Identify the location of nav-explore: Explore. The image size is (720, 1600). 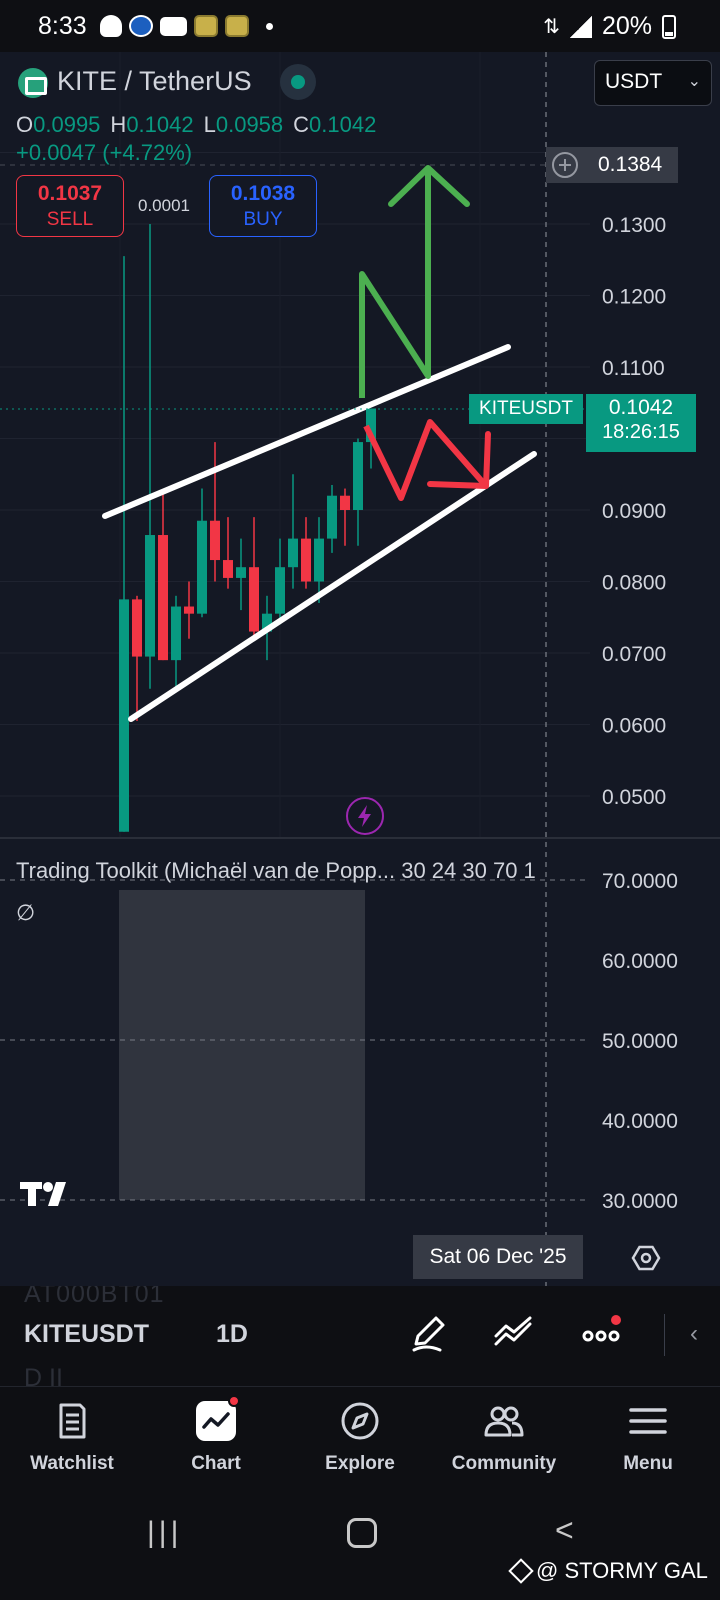
(360, 1440).